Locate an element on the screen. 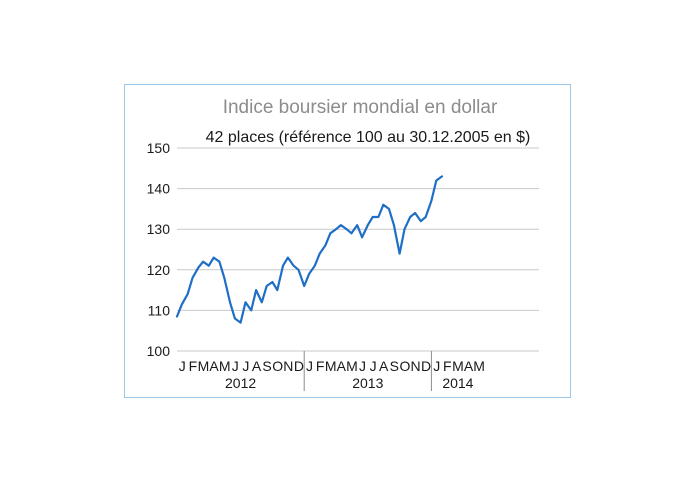 This screenshot has height=483, width=695. y-tick-label: 110 is located at coordinates (159, 310).